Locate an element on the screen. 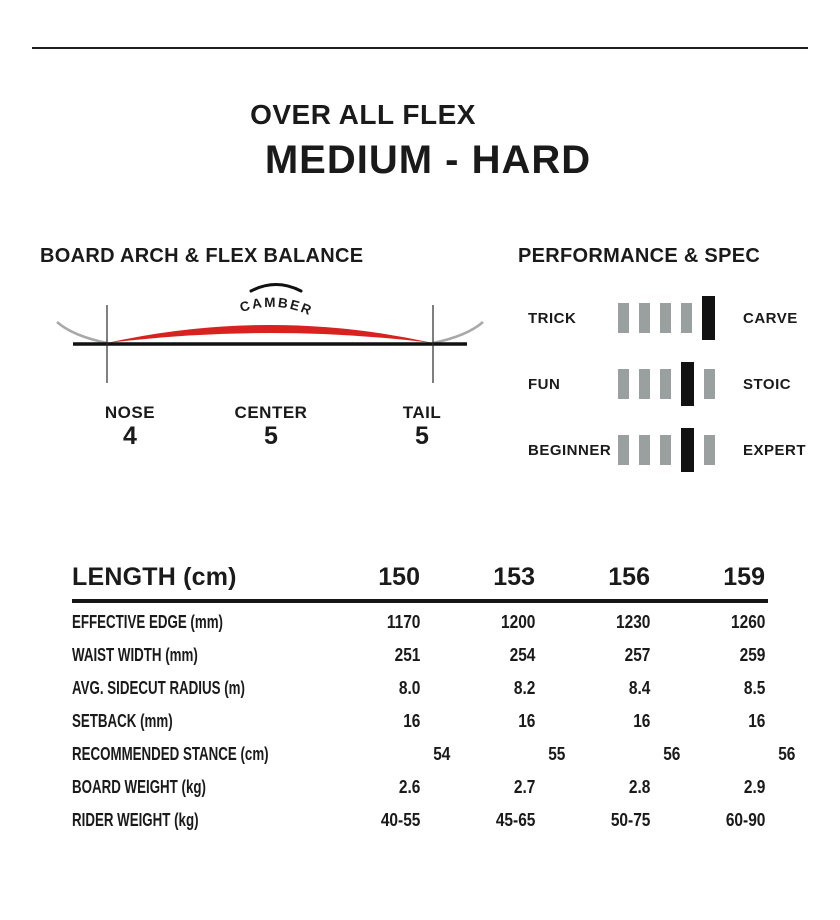 This screenshot has height=920, width=840. spec-row-value: 254 is located at coordinates (522, 655).